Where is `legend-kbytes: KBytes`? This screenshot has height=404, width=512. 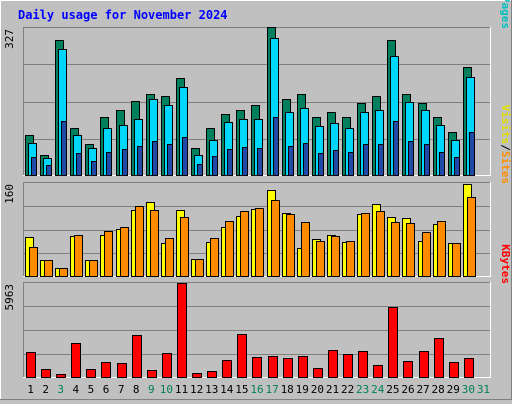
legend-kbytes: KBytes is located at coordinates (505, 264).